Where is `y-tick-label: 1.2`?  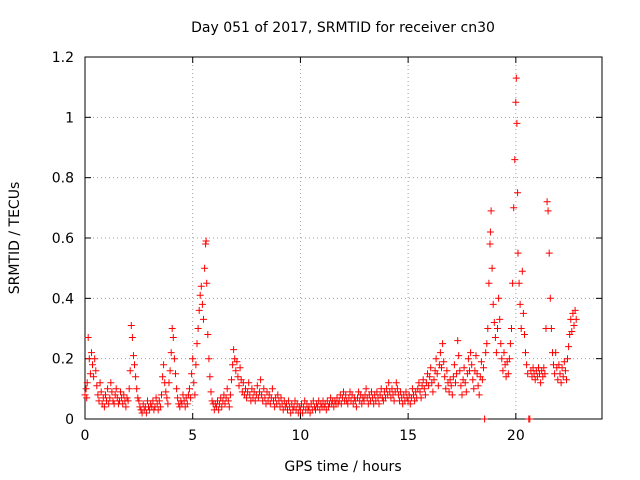 y-tick-label: 1.2 is located at coordinates (63, 58).